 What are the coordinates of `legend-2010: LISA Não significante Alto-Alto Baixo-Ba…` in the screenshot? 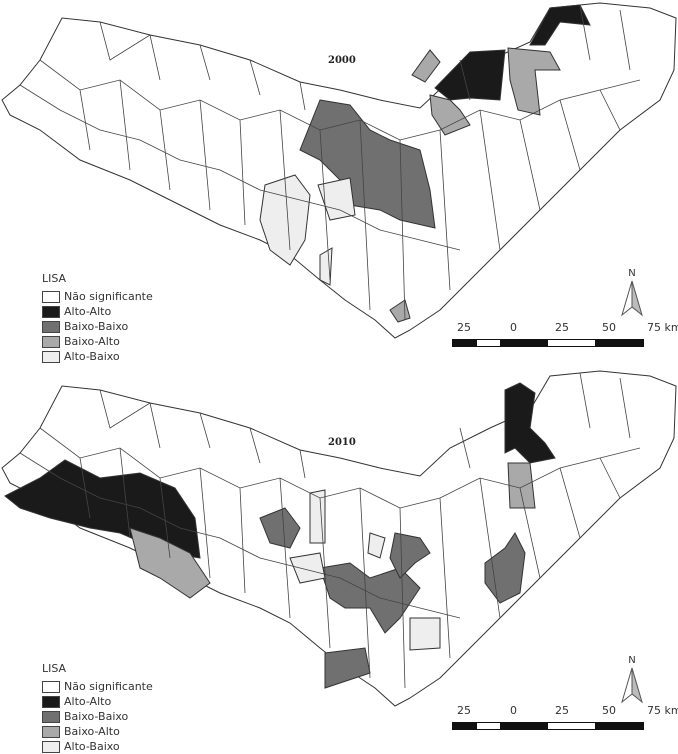 It's located at (97, 708).